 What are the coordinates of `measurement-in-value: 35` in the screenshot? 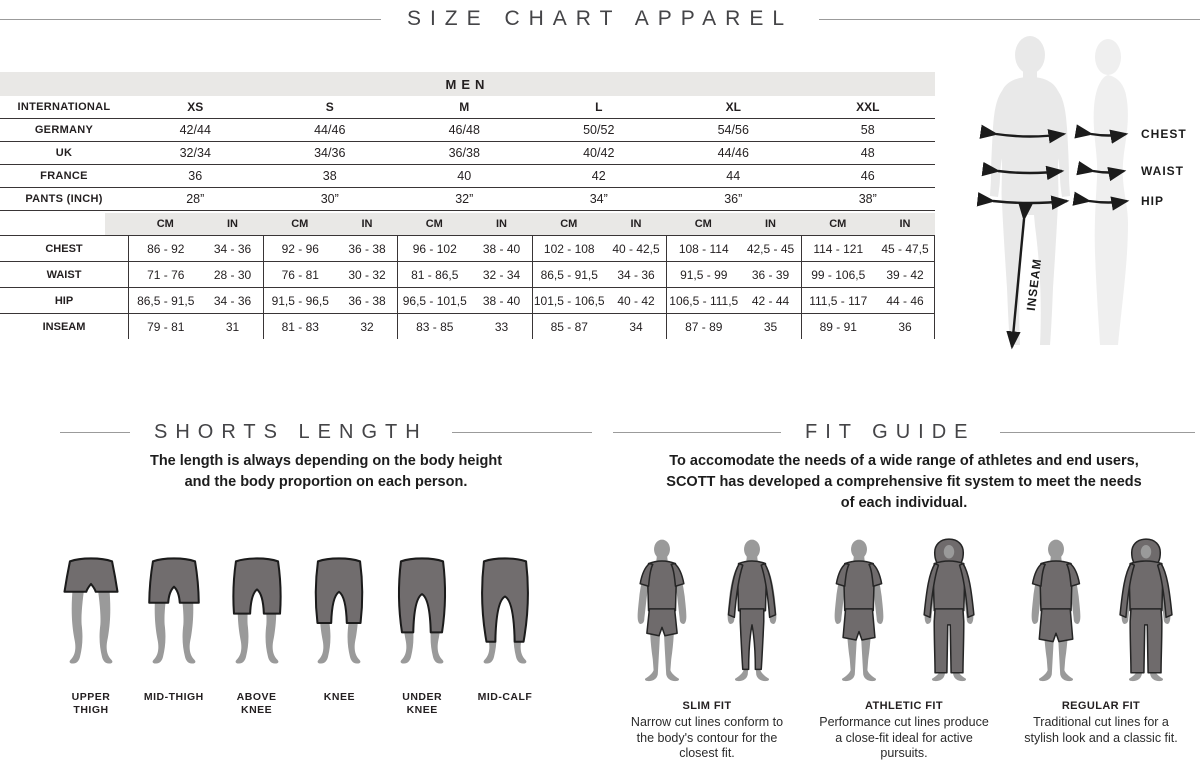 It's located at (770, 326).